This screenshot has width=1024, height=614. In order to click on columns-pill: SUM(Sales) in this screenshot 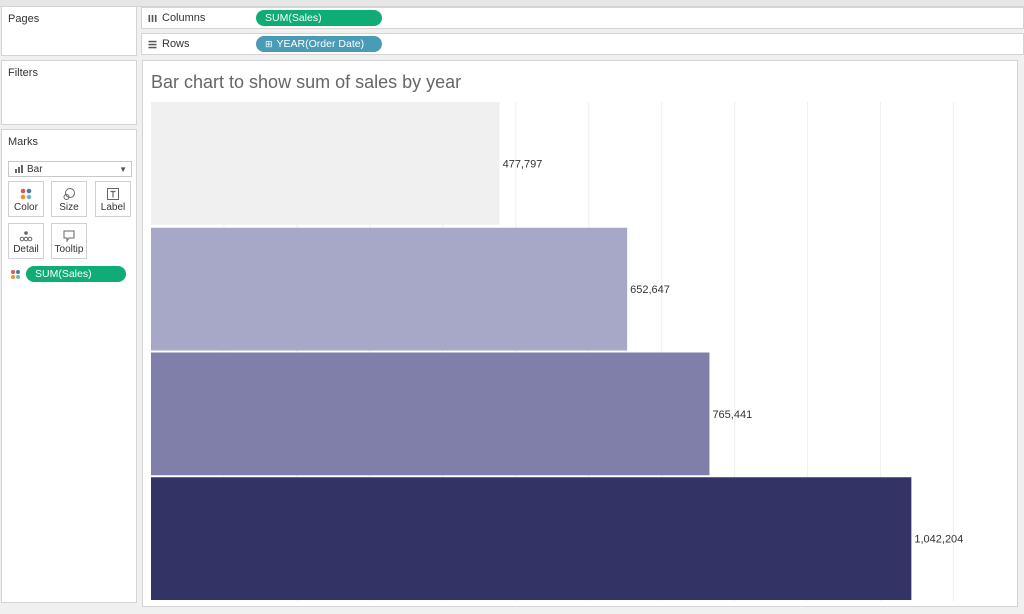, I will do `click(319, 18)`.